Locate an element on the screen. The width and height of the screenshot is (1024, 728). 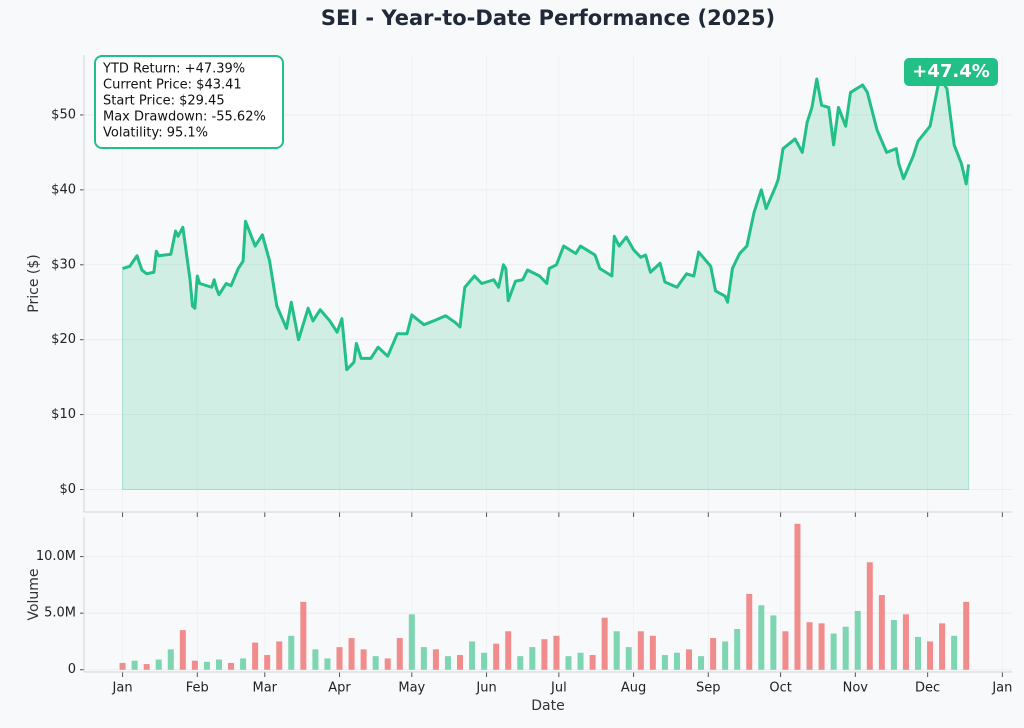
y-tick-label: 0 is located at coordinates (72, 669).